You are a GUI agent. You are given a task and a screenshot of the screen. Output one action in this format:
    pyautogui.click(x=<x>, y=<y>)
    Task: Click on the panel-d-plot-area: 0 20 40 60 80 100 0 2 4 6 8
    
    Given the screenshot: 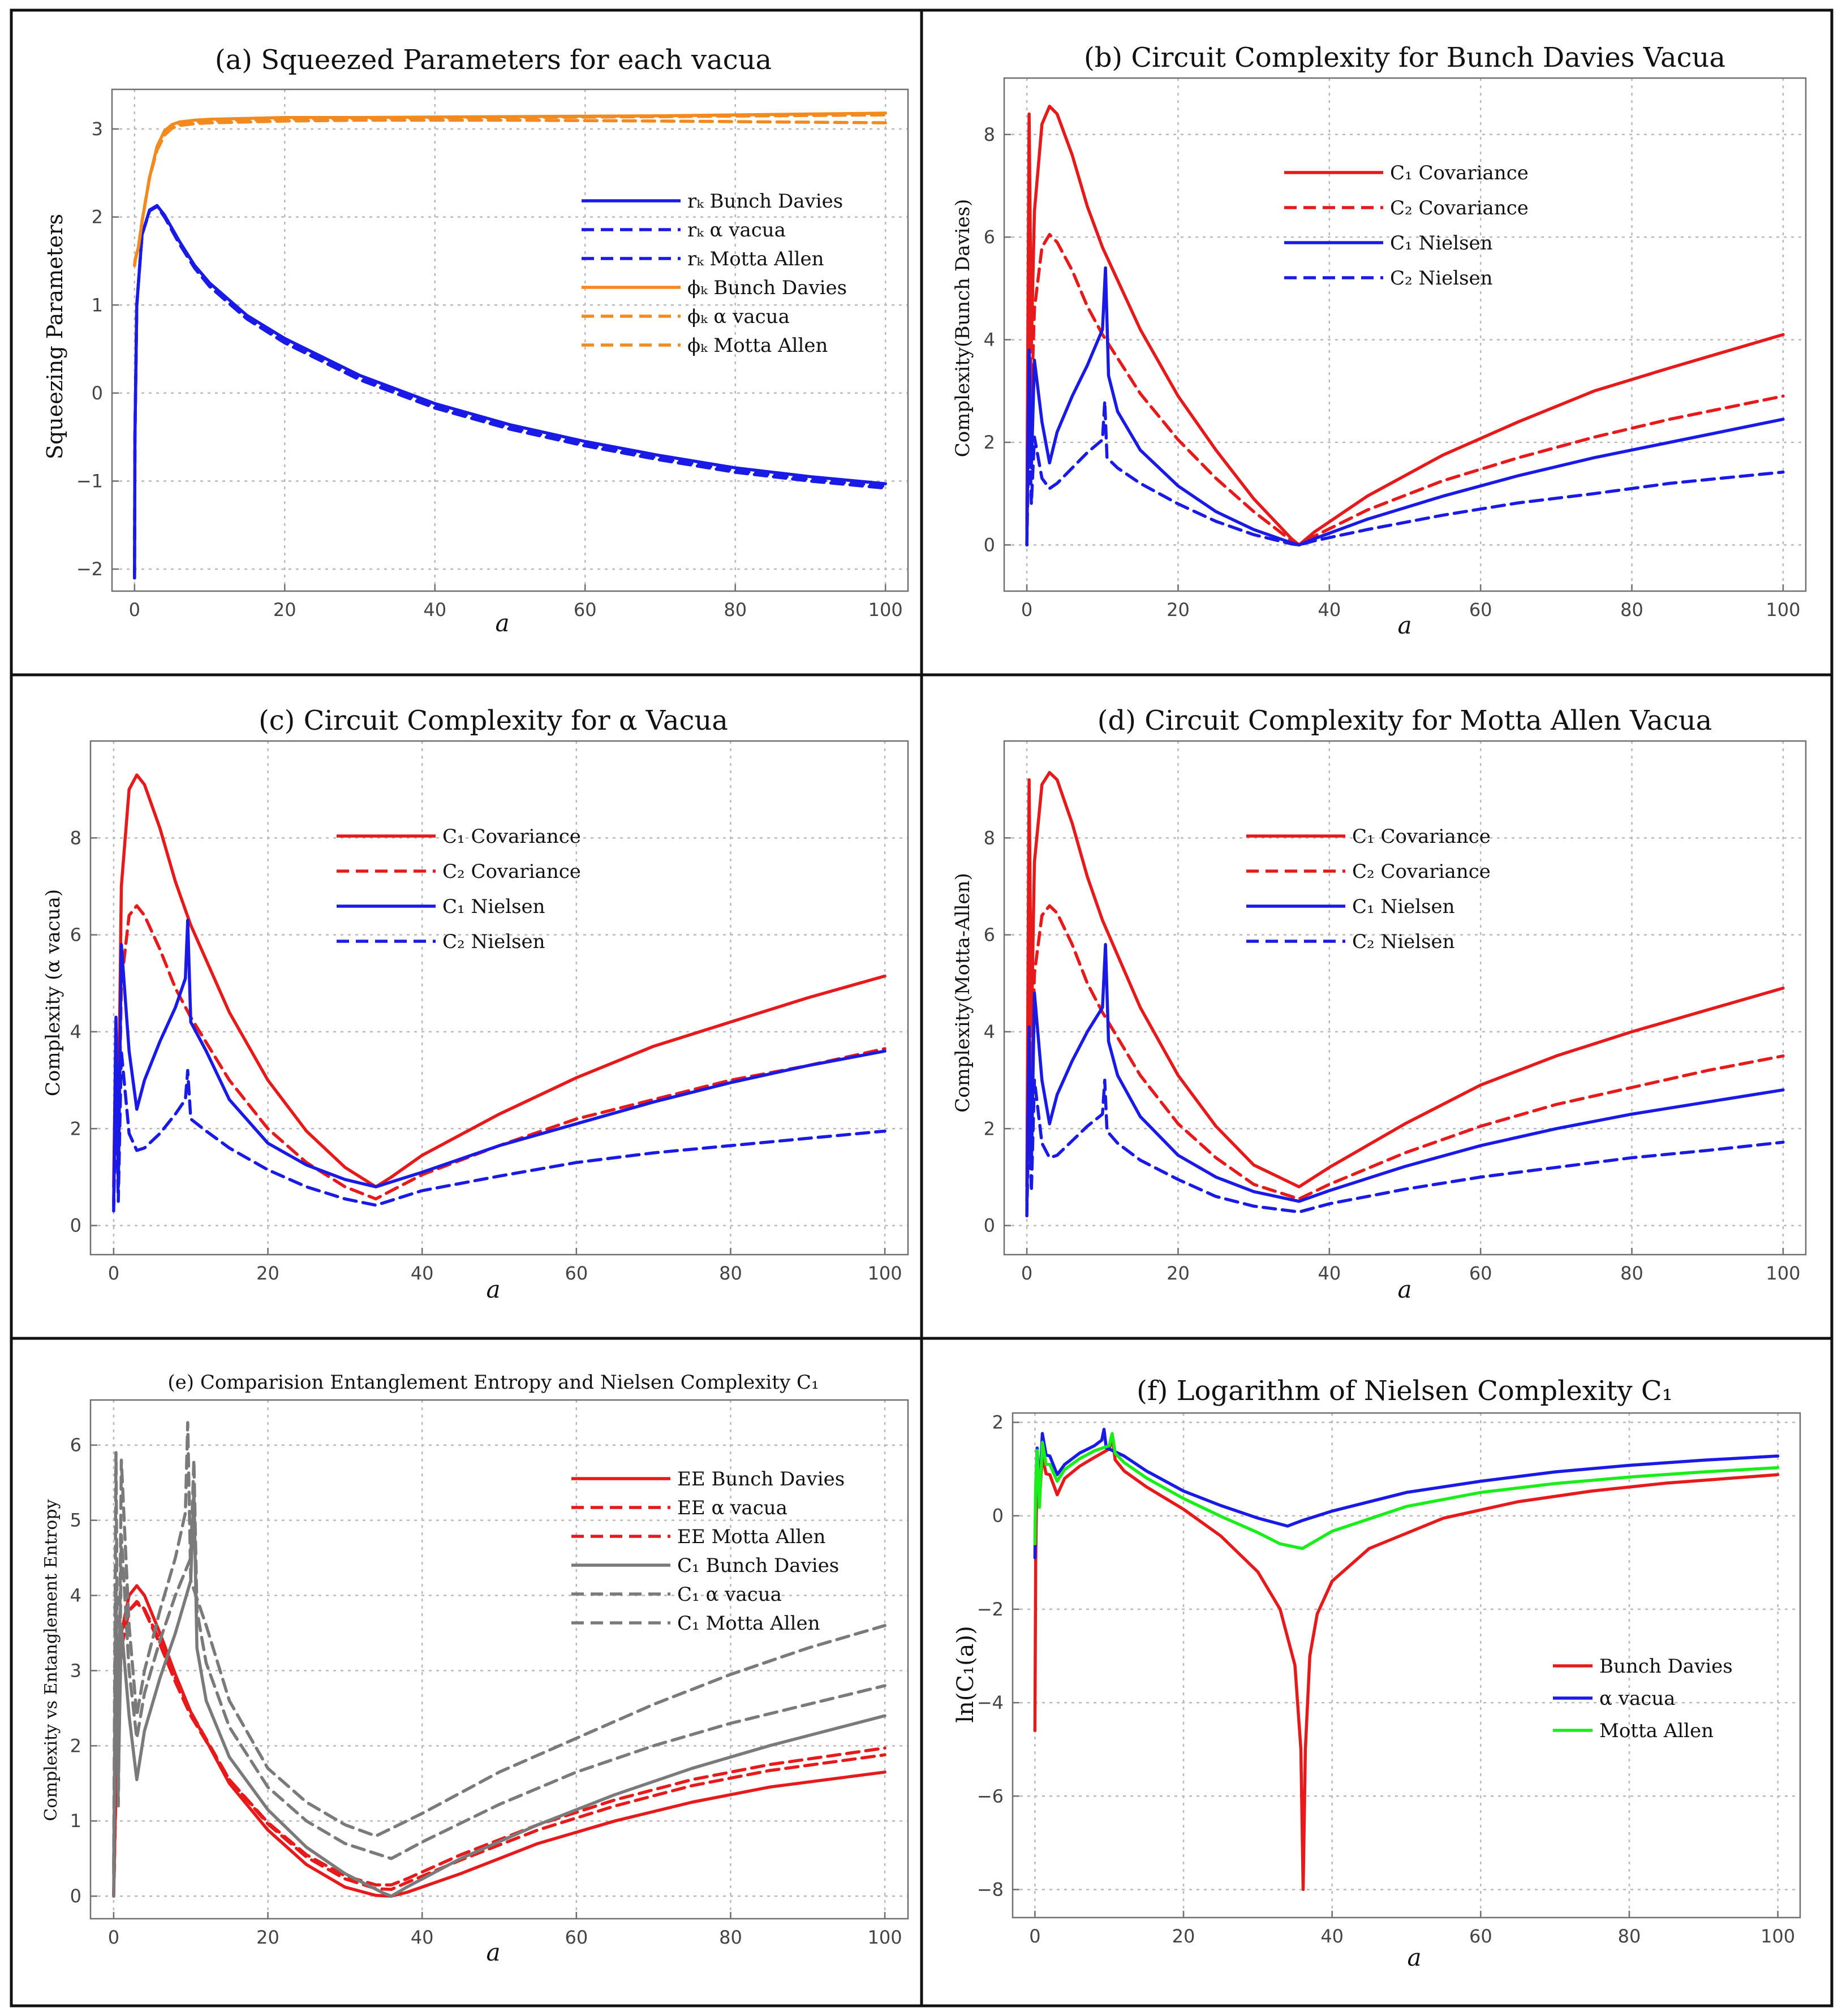 What is the action you would take?
    pyautogui.click(x=1395, y=1012)
    